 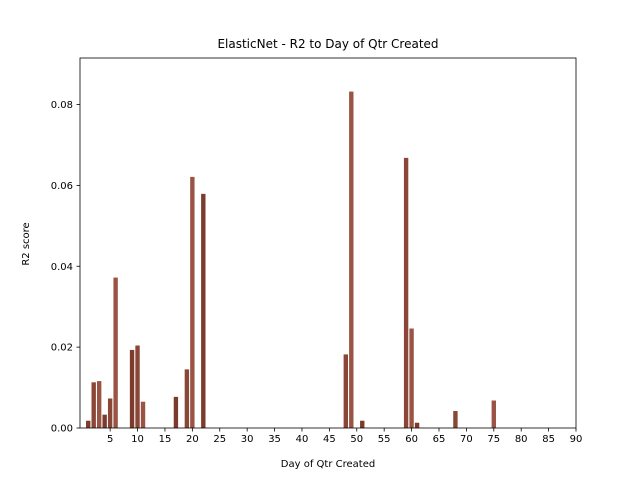 What do you see at coordinates (411, 439) in the screenshot?
I see `x-tick-label: 60` at bounding box center [411, 439].